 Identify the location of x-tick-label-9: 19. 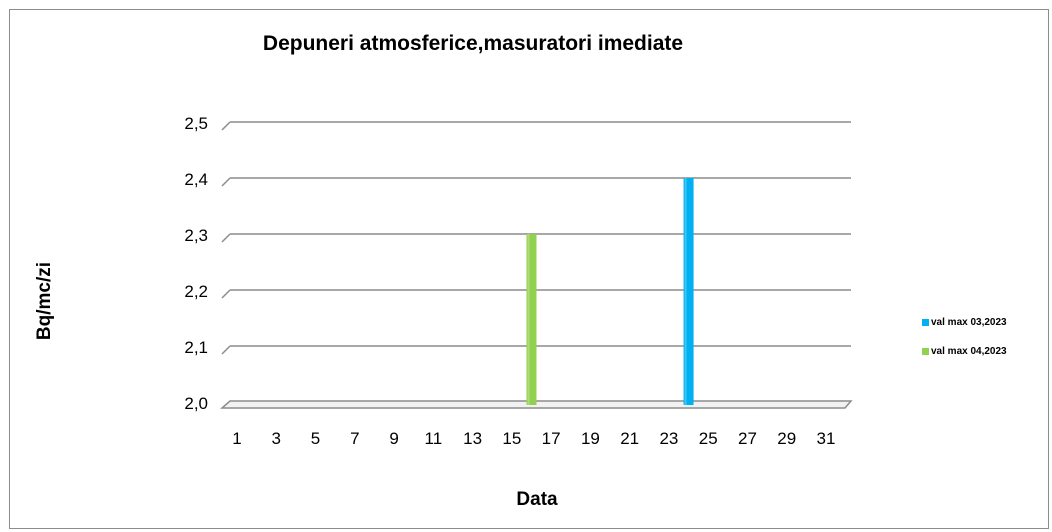
(590, 438).